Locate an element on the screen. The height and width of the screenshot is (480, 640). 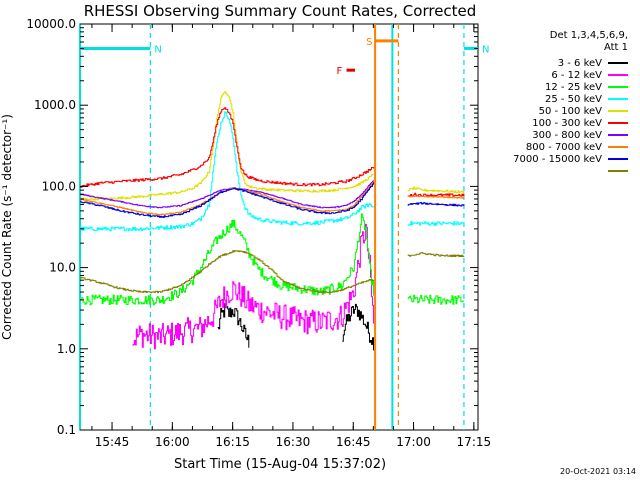
x-tick-label: 17:15 is located at coordinates (474, 442).